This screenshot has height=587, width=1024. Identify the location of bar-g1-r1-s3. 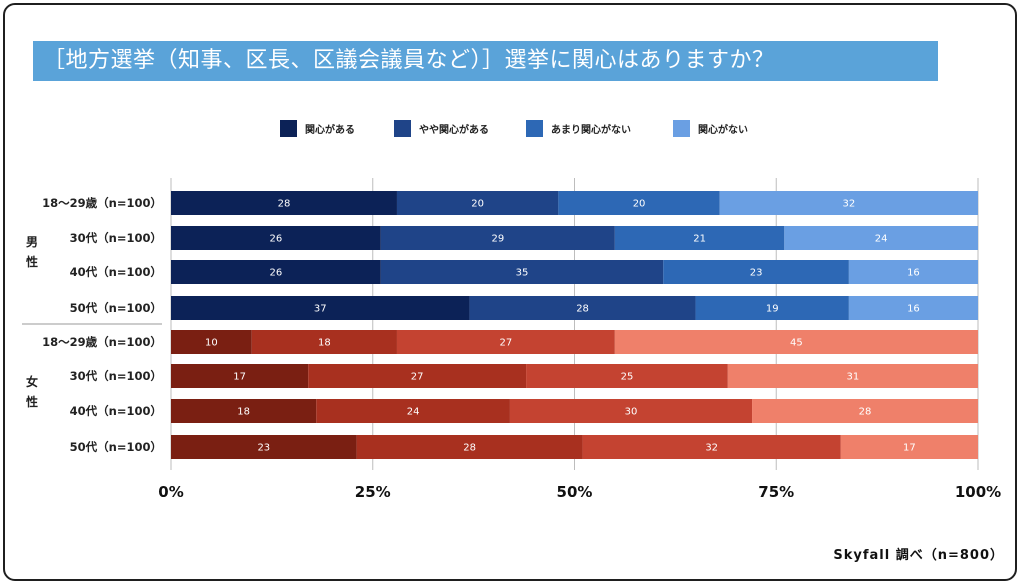
(852, 376).